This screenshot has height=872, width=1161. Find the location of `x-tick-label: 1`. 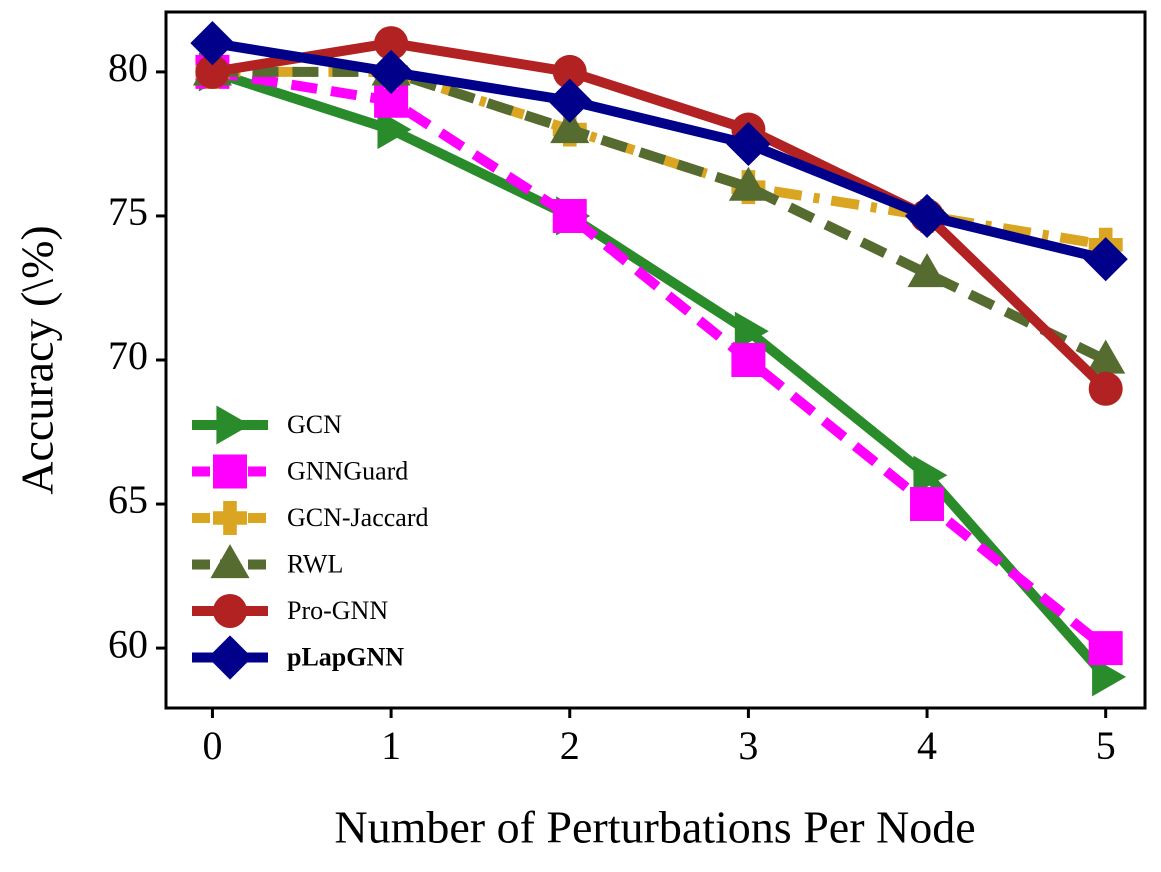

x-tick-label: 1 is located at coordinates (391, 745).